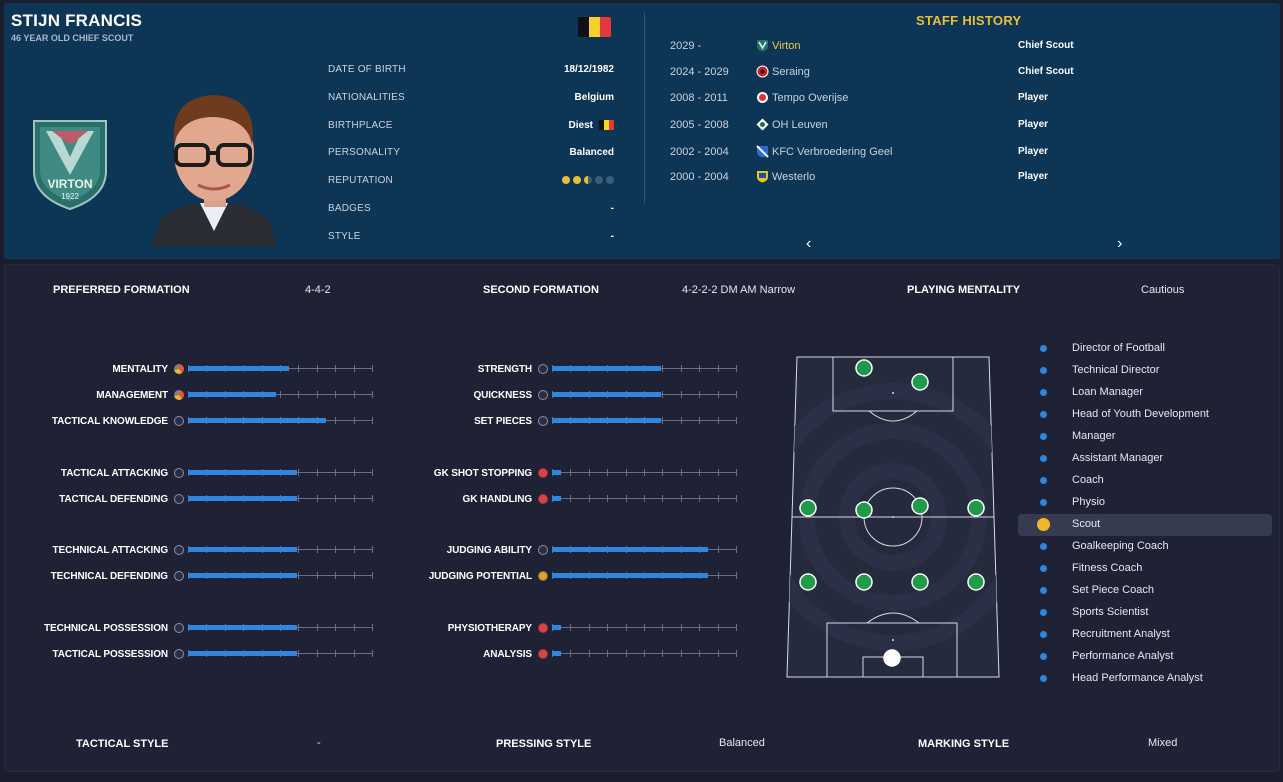 Image resolution: width=1283 pixels, height=782 pixels. I want to click on role-item: Recruitment Analyst, so click(1145, 635).